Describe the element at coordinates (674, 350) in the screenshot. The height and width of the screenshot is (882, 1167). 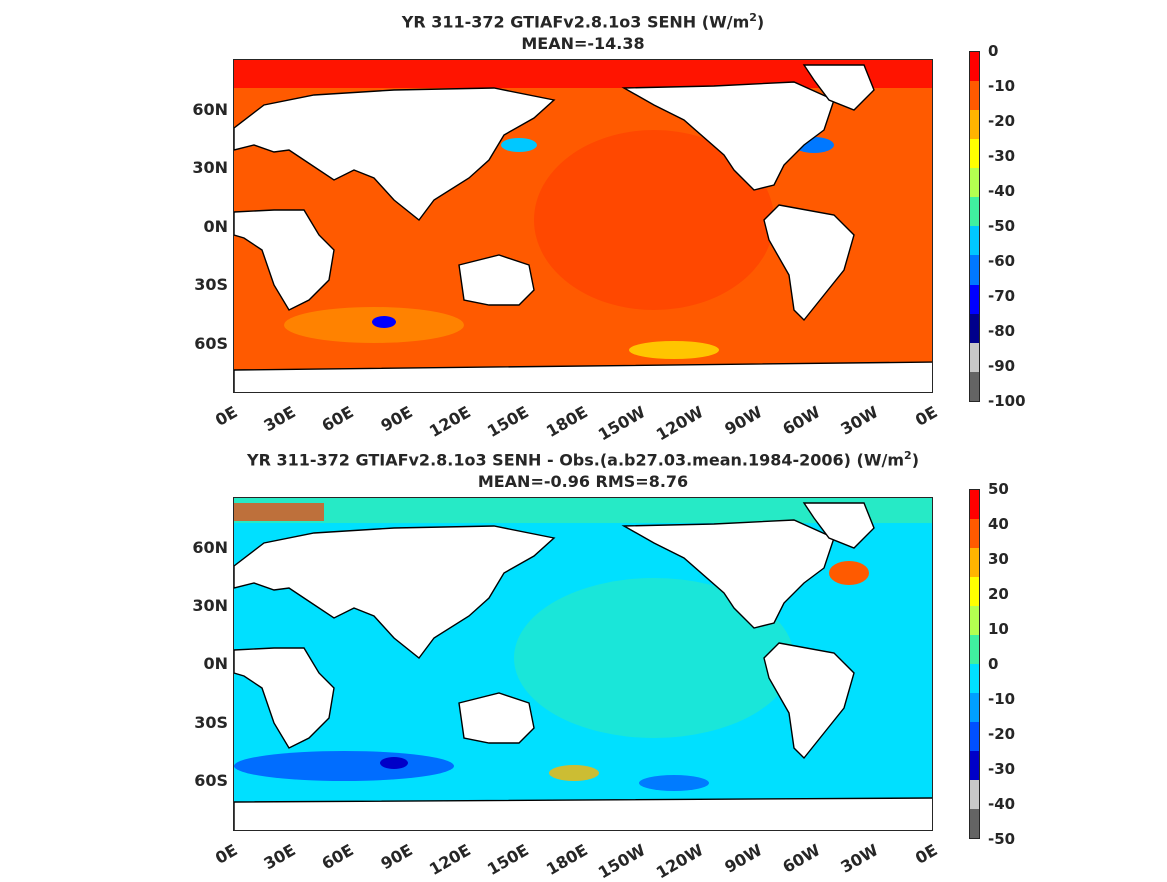
I see `south-pacific-field` at that location.